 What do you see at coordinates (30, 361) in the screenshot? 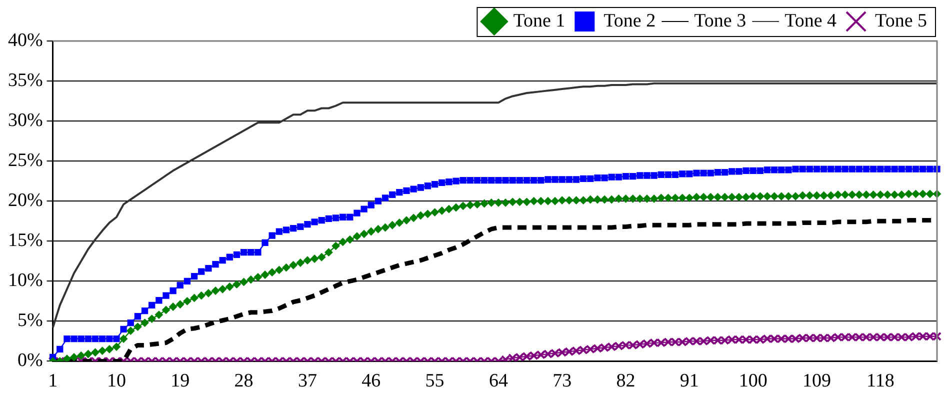
I see `y-tick-label: 0%` at bounding box center [30, 361].